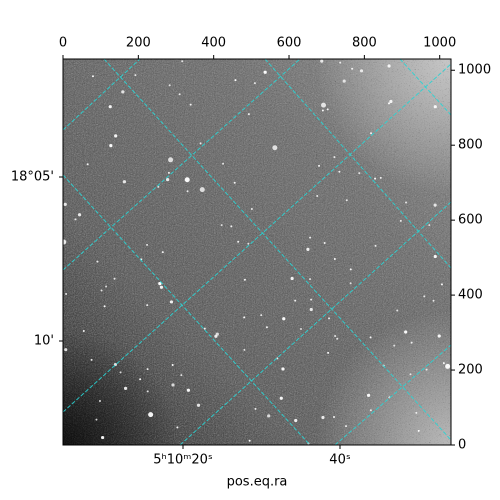 This screenshot has height=500, width=500. Describe the element at coordinates (439, 43) in the screenshot. I see `x-tick-label: 1000` at that location.